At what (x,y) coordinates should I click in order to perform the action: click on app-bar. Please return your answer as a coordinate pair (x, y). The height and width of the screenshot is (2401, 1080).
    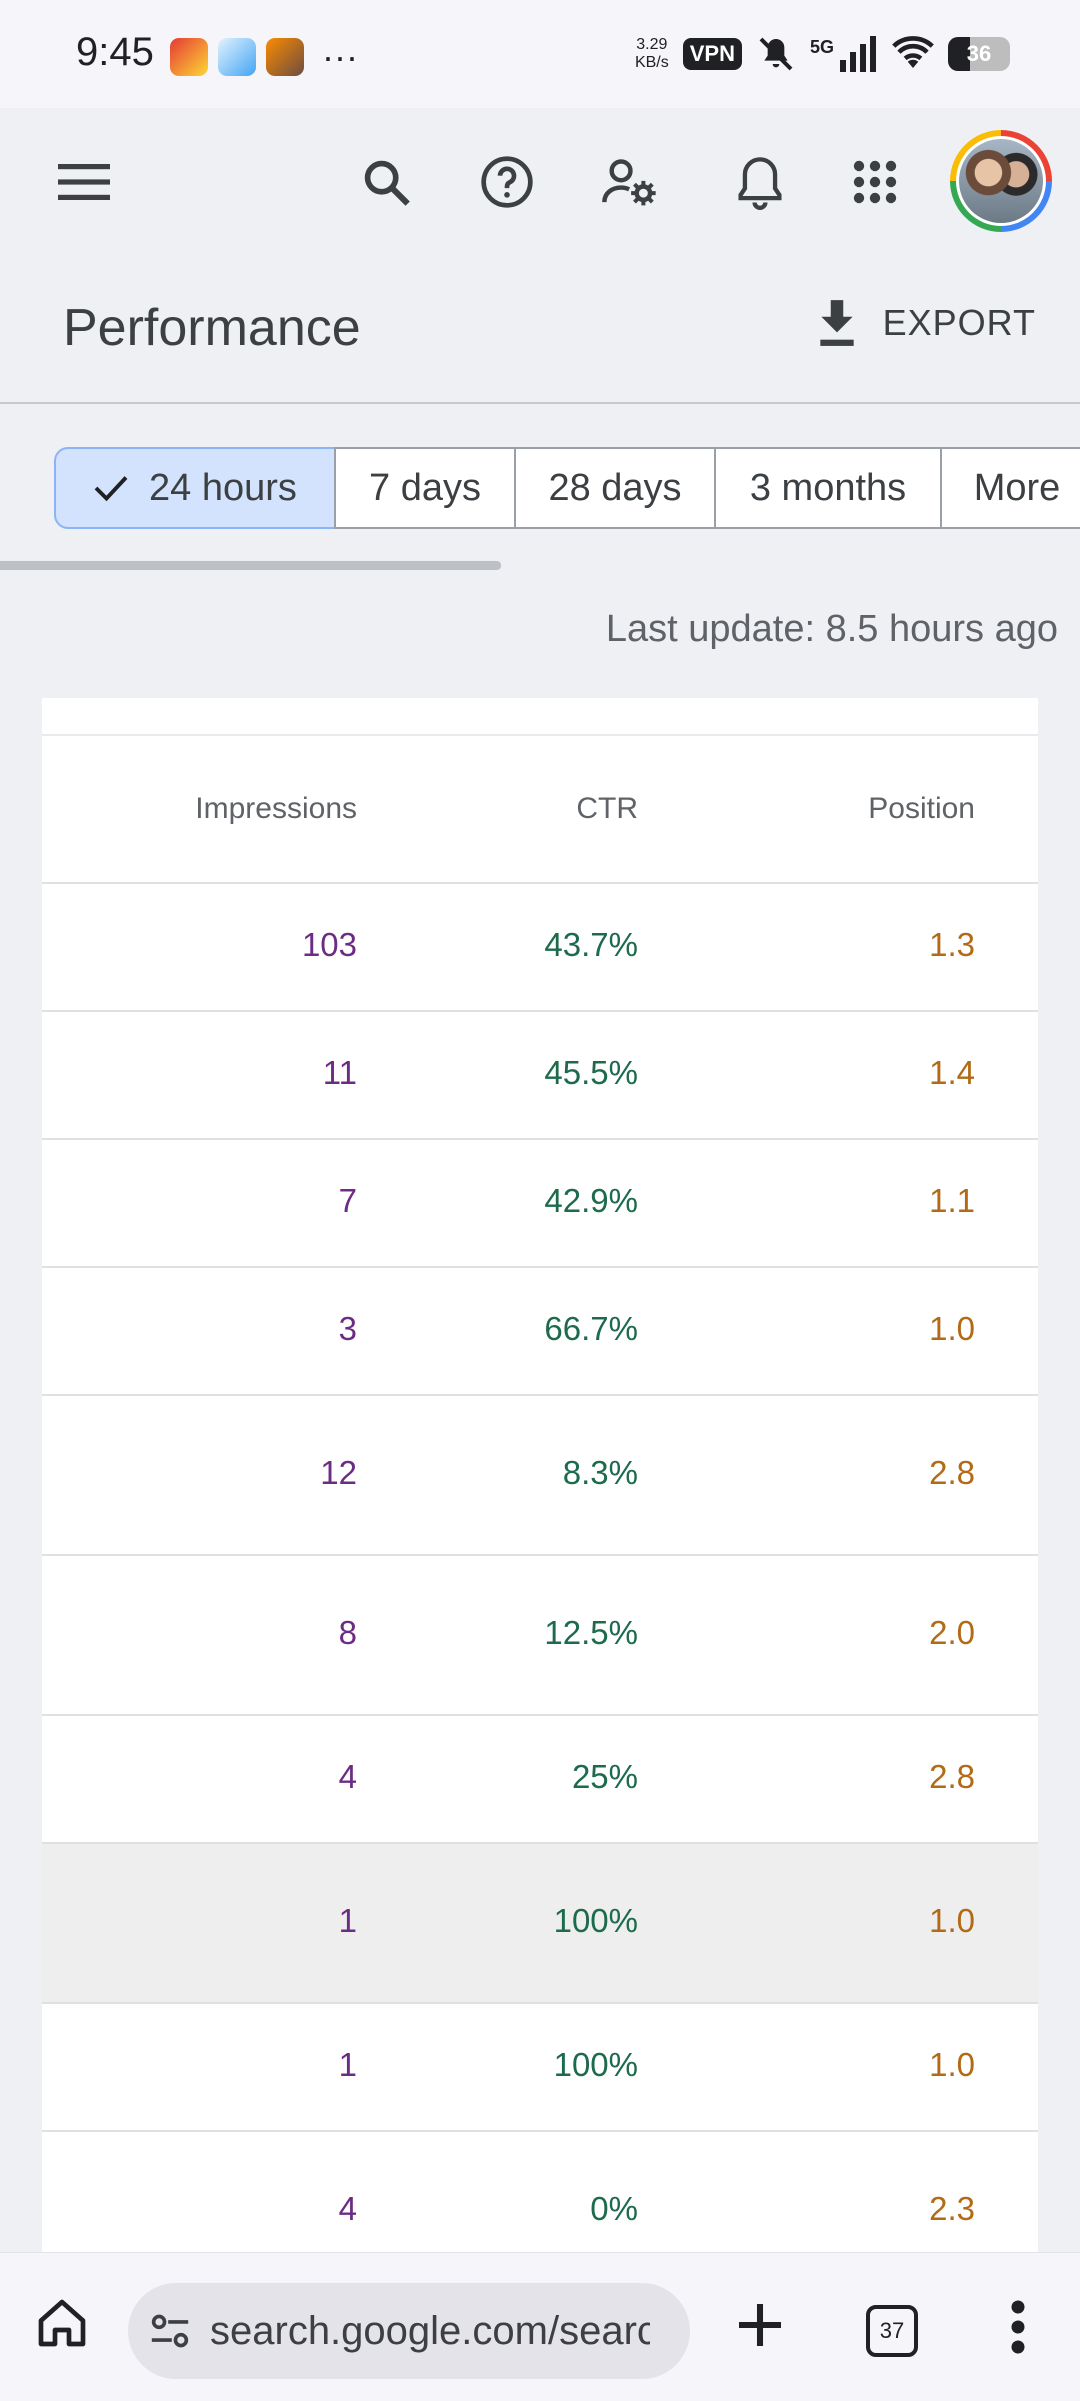
    Looking at the image, I should click on (540, 183).